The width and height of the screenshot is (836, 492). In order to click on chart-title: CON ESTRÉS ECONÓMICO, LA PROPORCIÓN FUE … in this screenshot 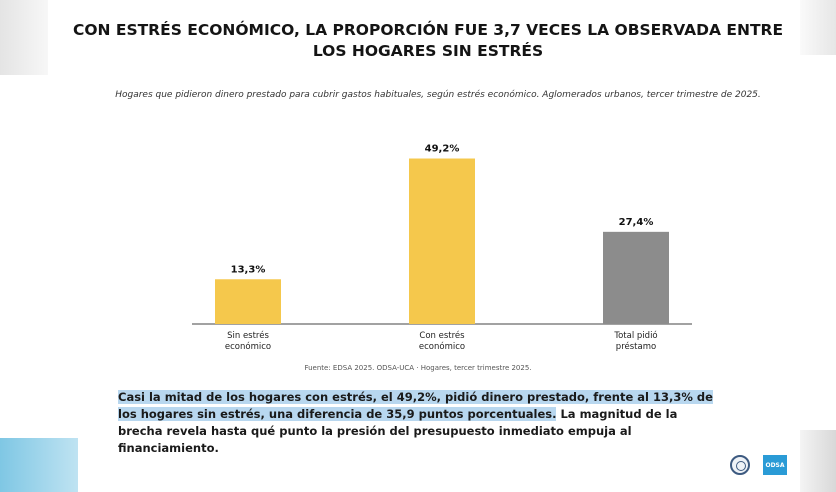, I will do `click(428, 40)`.